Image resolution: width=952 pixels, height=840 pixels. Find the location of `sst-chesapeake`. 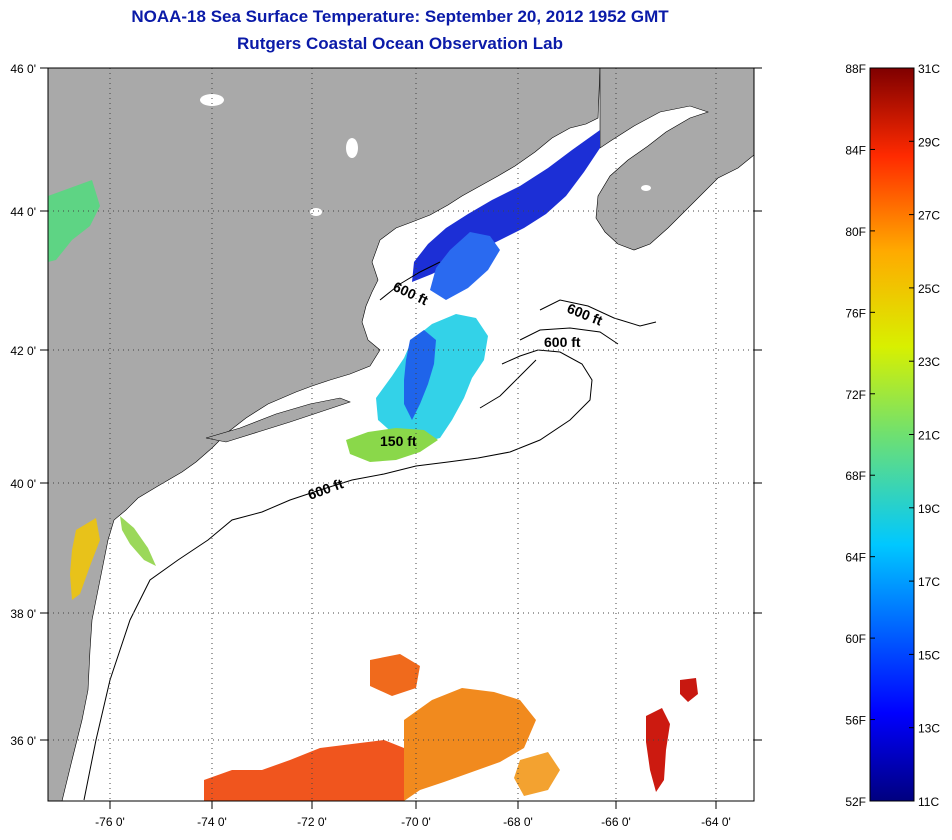

sst-chesapeake is located at coordinates (85, 559).